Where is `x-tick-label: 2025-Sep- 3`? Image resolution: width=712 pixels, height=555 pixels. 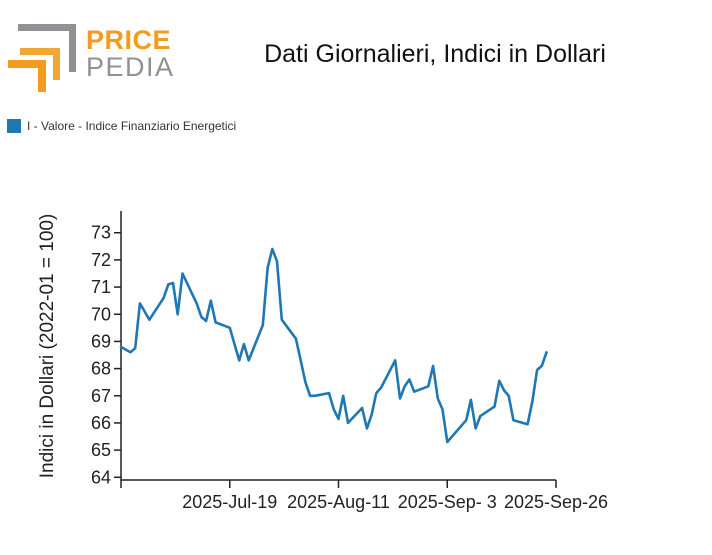 x-tick-label: 2025-Sep- 3 is located at coordinates (447, 502).